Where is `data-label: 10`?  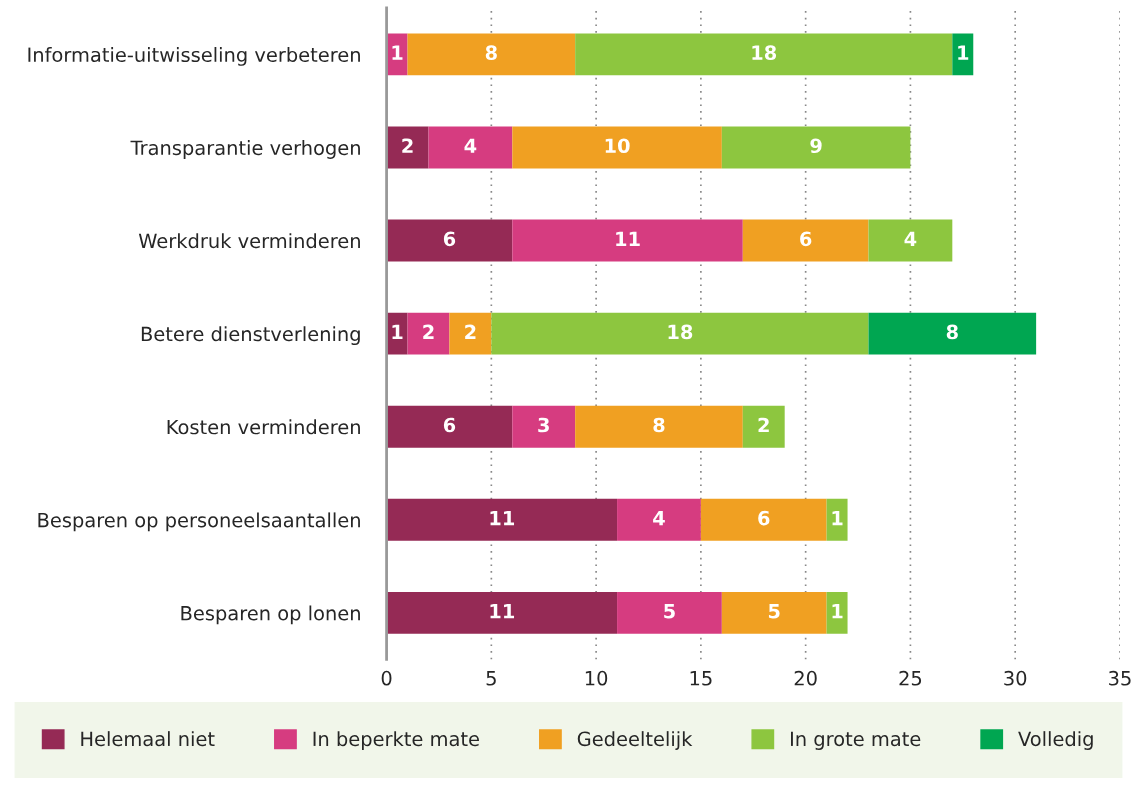
data-label: 10 is located at coordinates (617, 146).